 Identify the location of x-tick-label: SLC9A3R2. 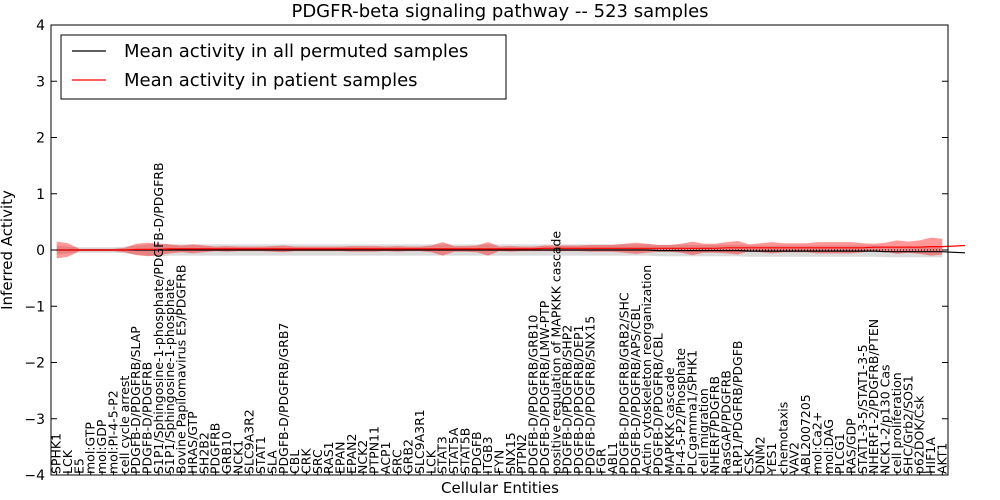
(249, 441).